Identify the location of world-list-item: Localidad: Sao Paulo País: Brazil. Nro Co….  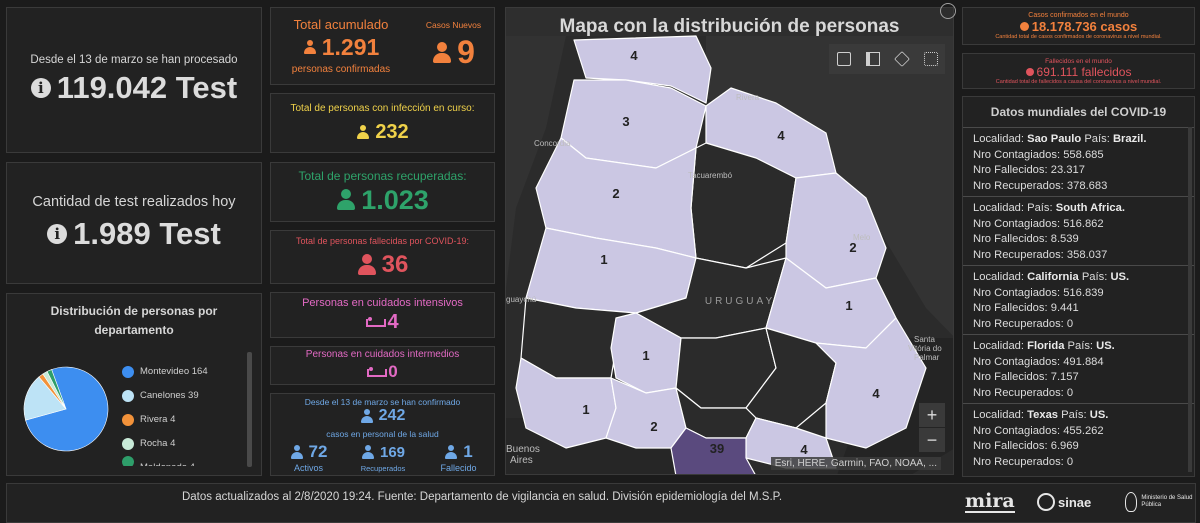
(1078, 161).